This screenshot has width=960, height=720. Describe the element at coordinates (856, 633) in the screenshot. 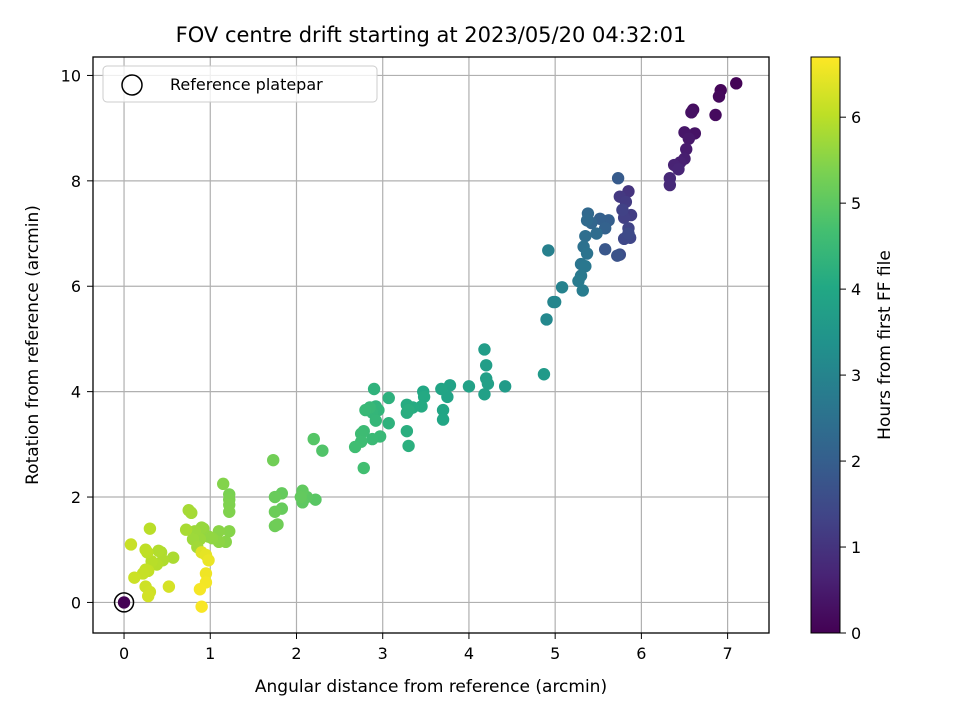

I see `colorbar-tick-label: 0` at that location.